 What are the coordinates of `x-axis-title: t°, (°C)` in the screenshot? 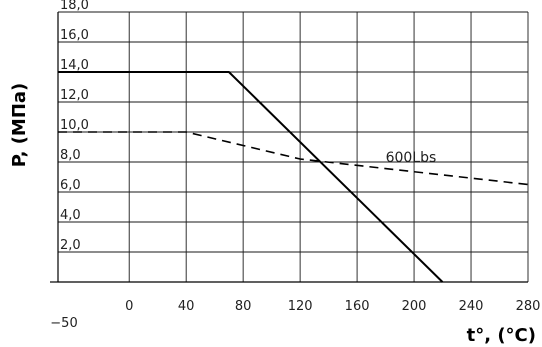 It's located at (501, 335).